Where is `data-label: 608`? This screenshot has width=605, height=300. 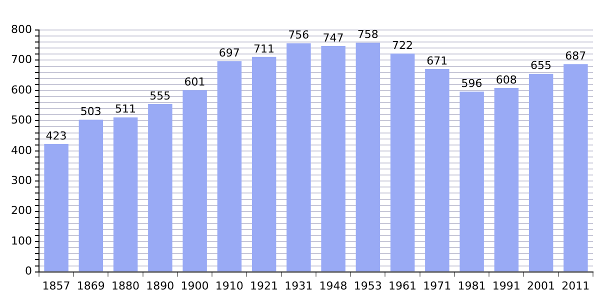
data-label: 608 is located at coordinates (506, 79).